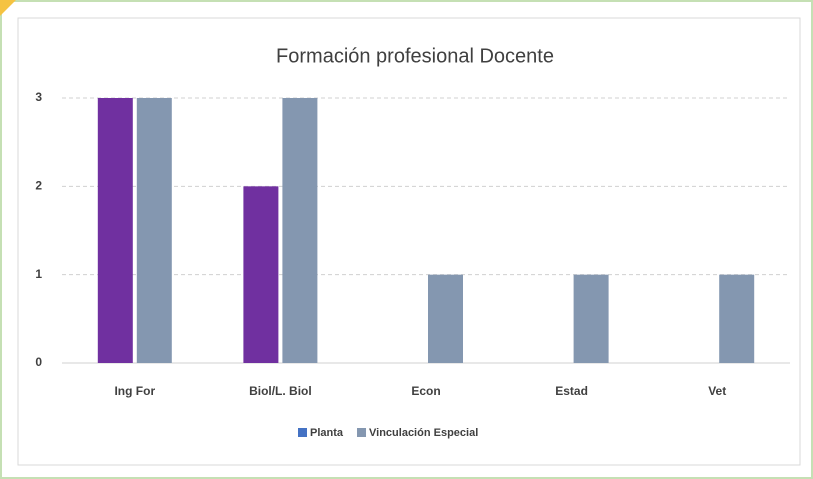 This screenshot has height=479, width=813. I want to click on corner, so click(8, 8).